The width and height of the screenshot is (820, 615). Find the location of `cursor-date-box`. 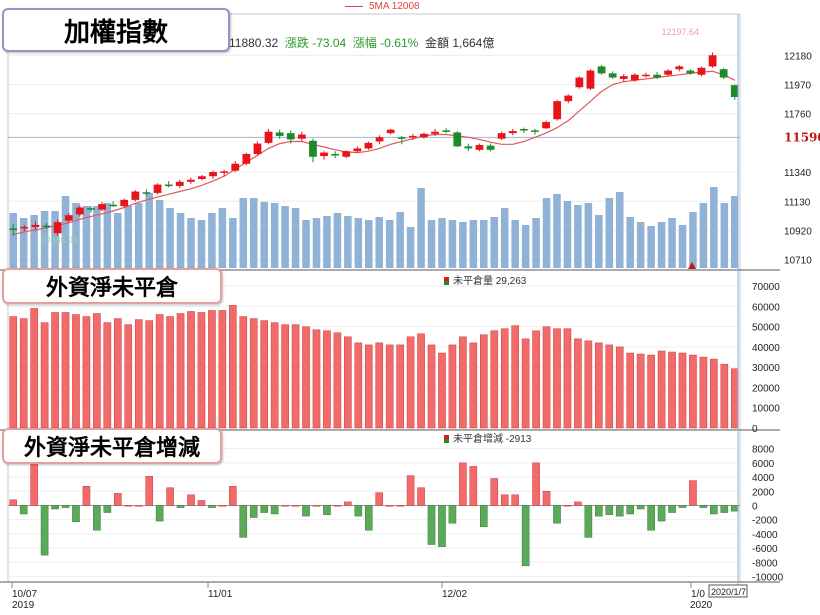

cursor-date-box is located at coordinates (728, 591).